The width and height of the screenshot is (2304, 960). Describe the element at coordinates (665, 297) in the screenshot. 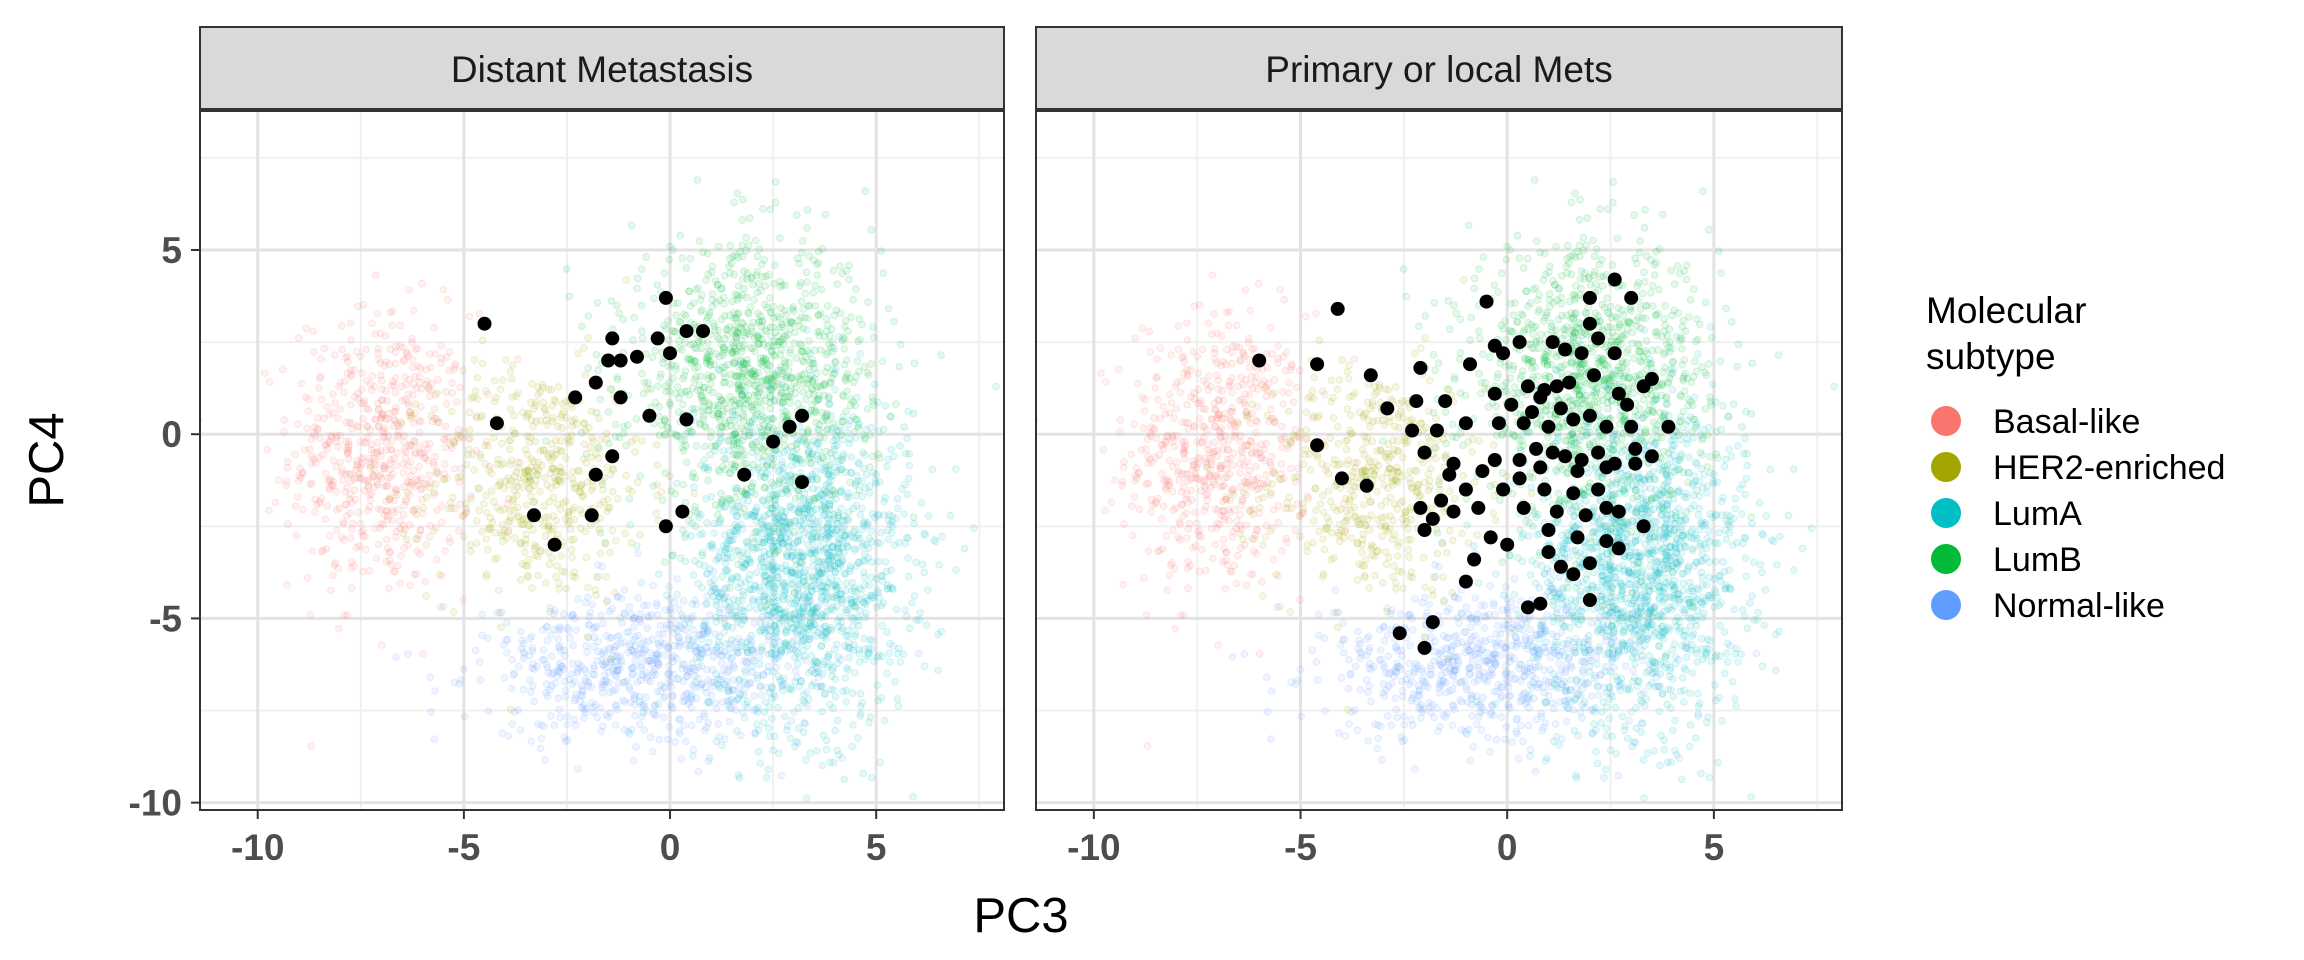

I see `sample-point` at that location.